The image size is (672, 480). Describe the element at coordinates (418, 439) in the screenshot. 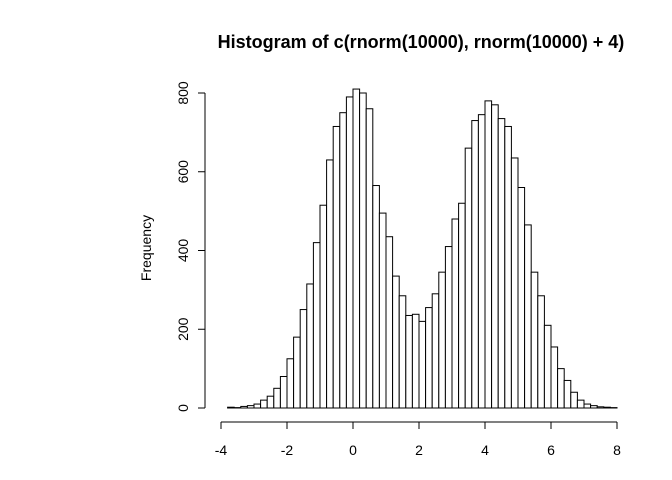

I see `x-axis: -4 -2 0 2 4 6 8` at that location.